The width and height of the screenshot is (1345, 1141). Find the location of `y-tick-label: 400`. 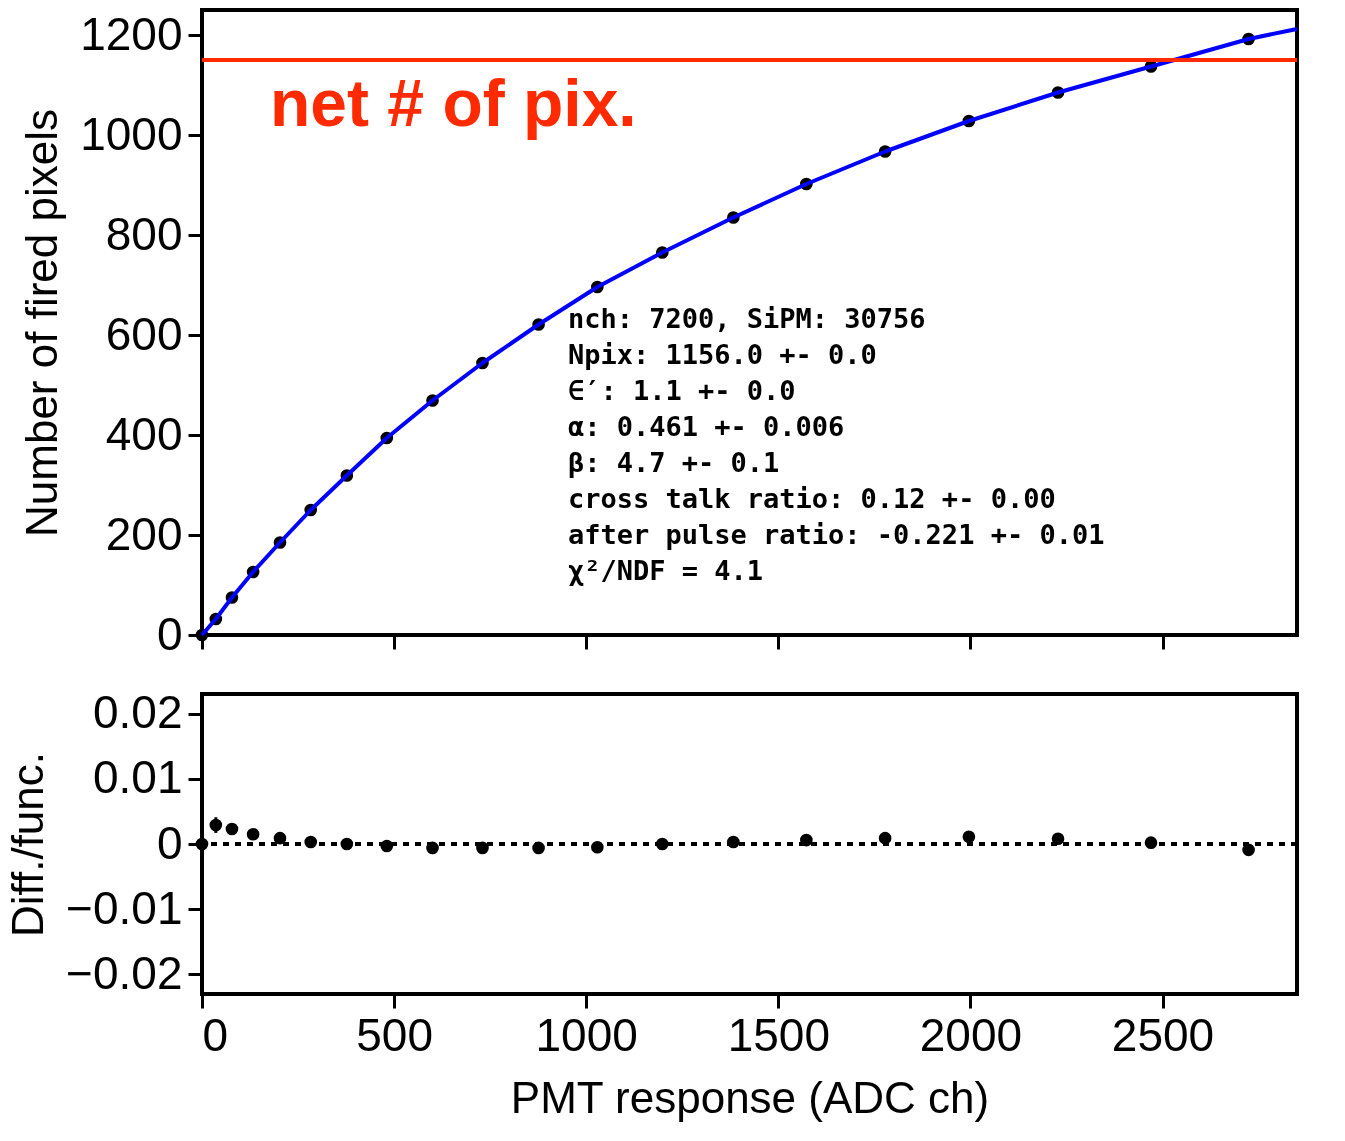

y-tick-label: 400 is located at coordinates (144, 433).